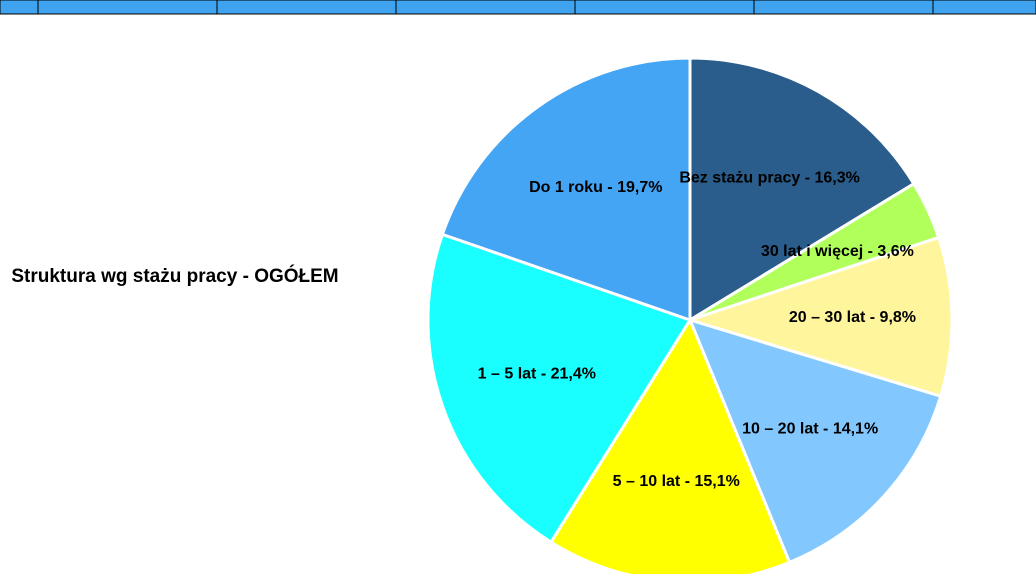  Describe the element at coordinates (837, 251) in the screenshot. I see `slice-label: 30 lat i więcej - 3,6%` at that location.